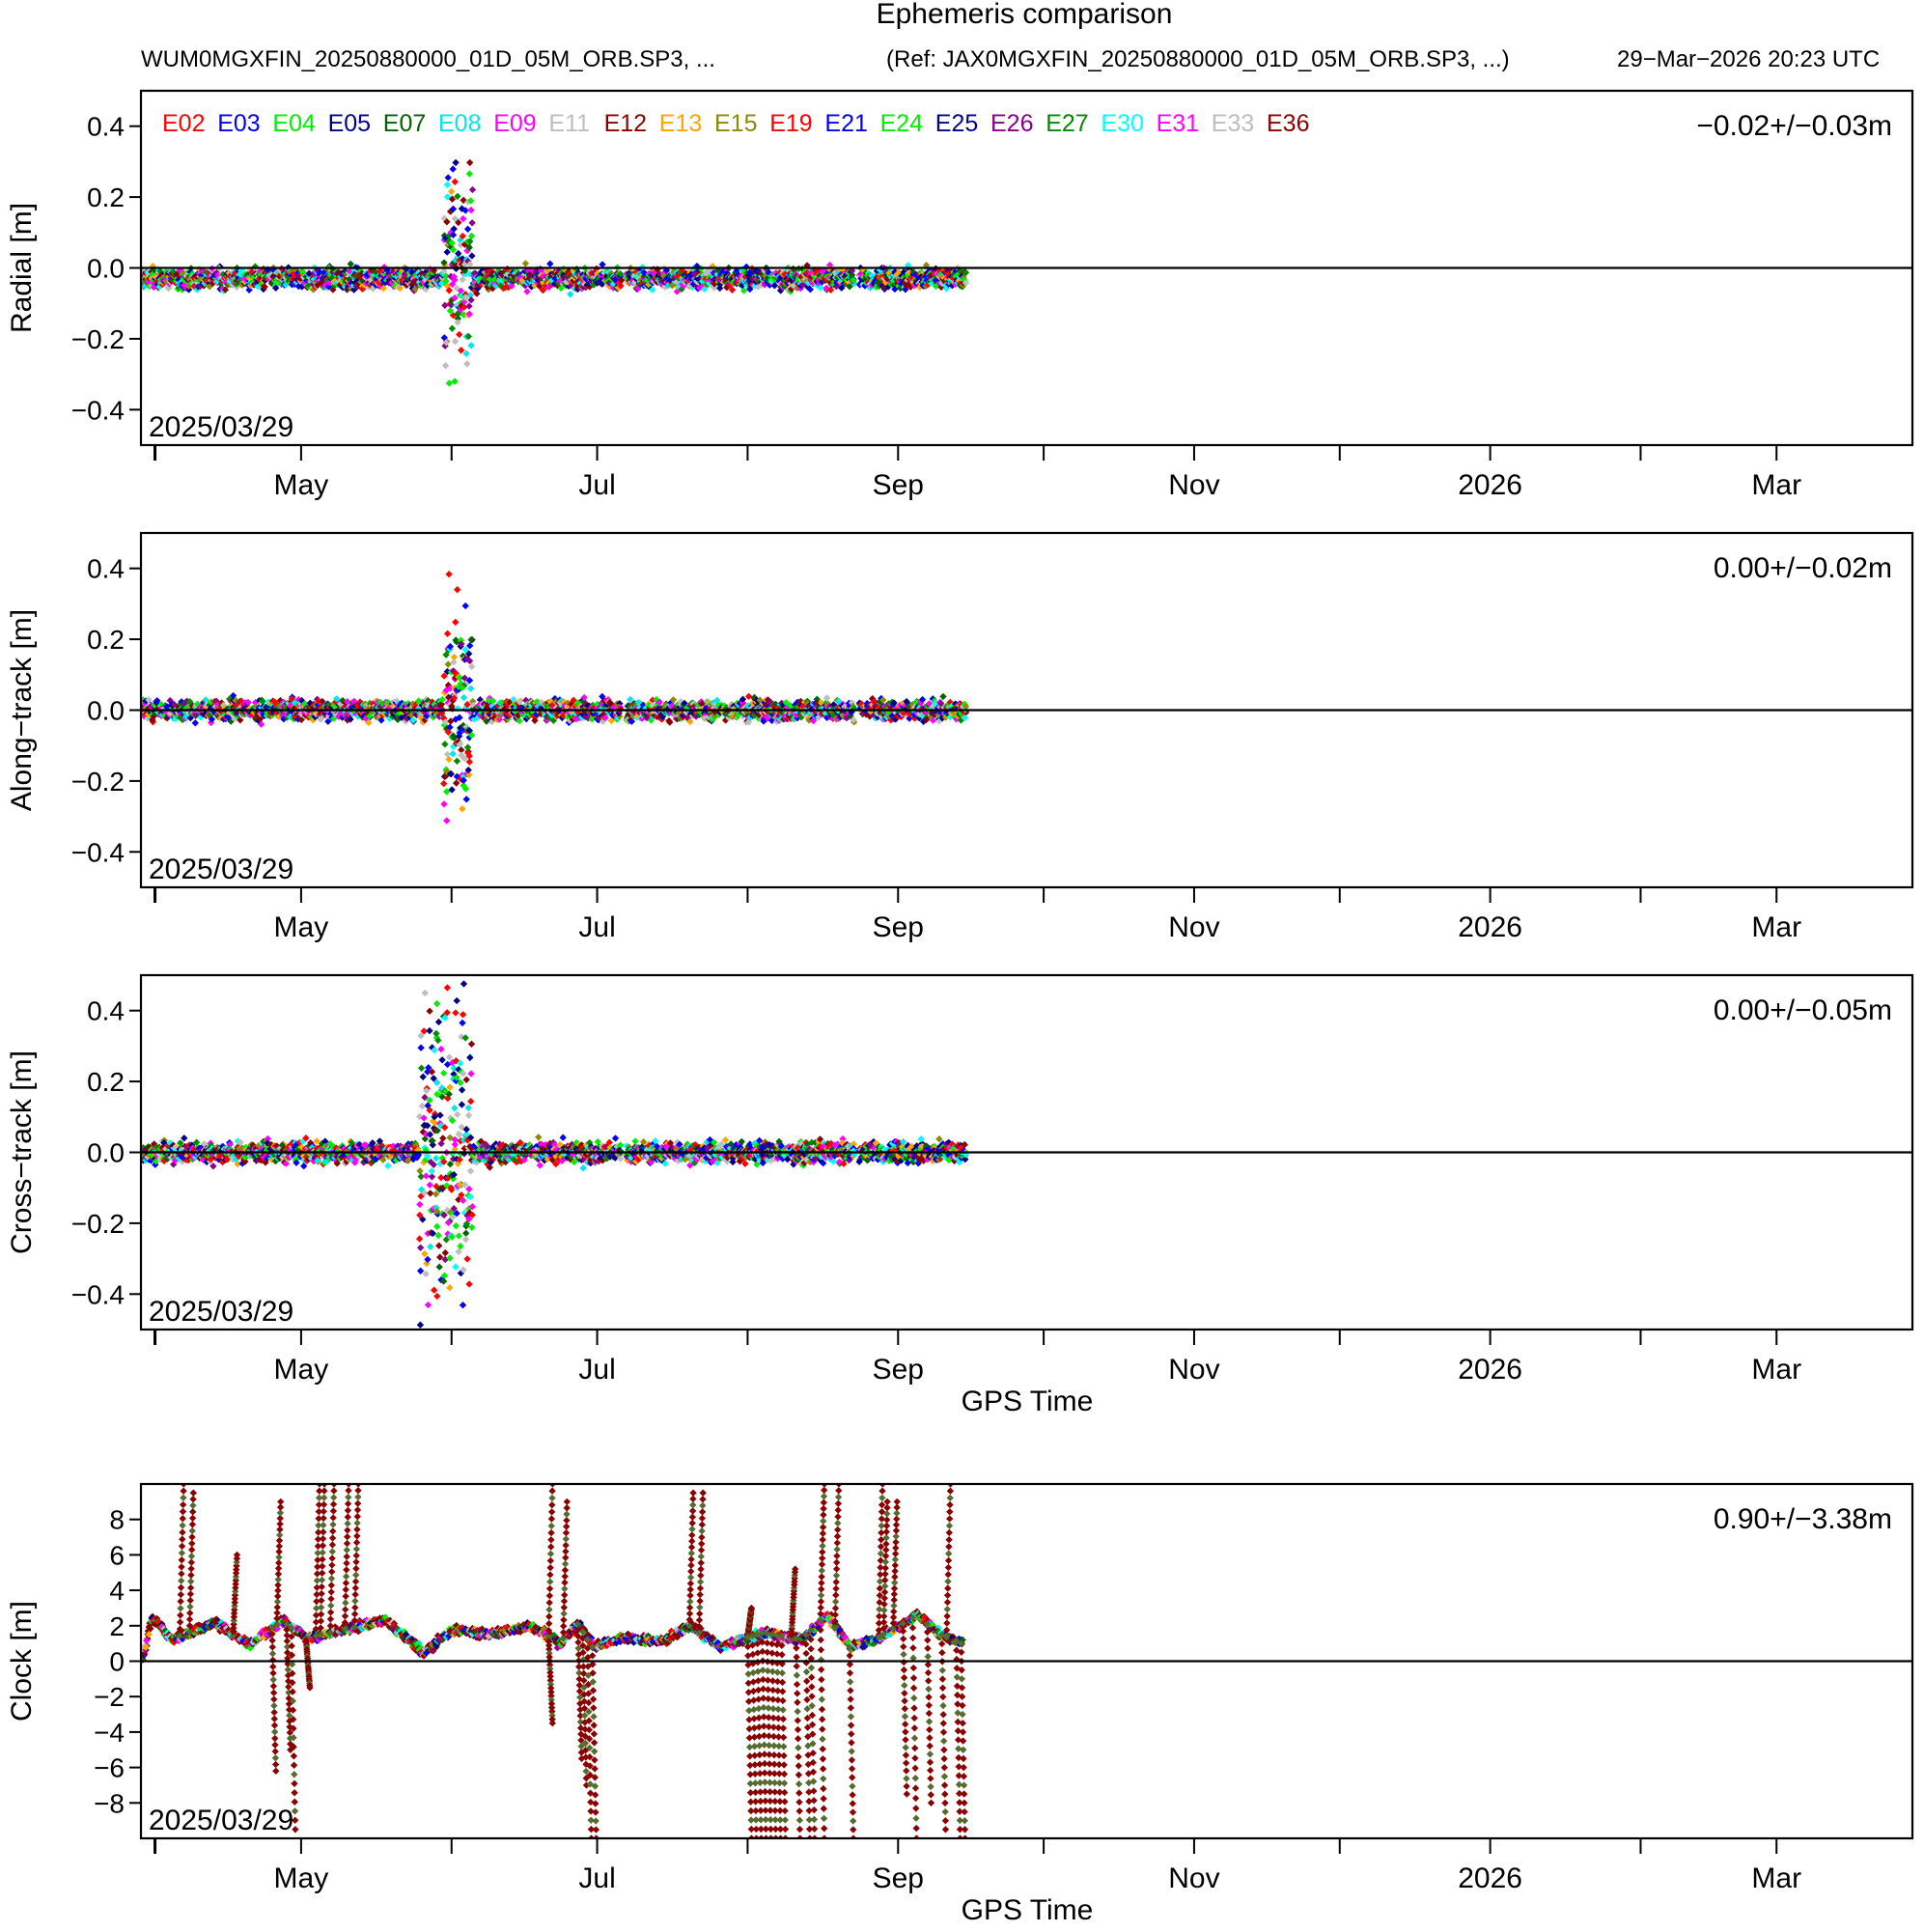 The height and width of the screenshot is (1932, 1924). Describe the element at coordinates (555, 698) in the screenshot. I see `panel-2-data-points` at that location.